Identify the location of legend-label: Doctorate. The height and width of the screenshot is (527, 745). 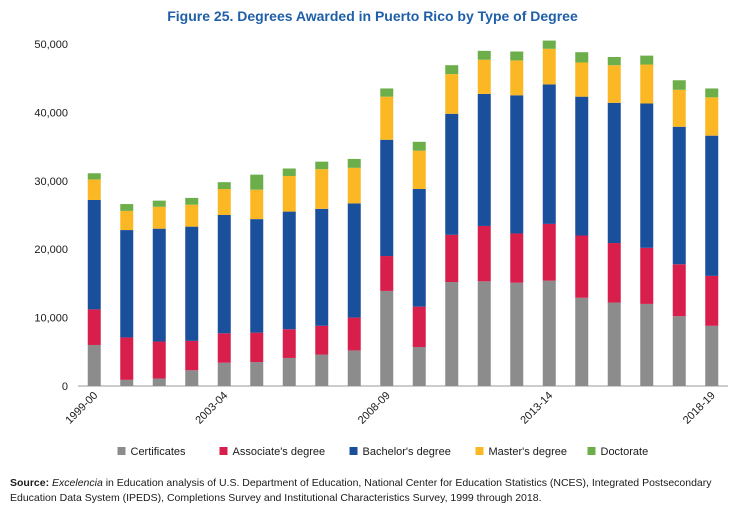
(625, 452).